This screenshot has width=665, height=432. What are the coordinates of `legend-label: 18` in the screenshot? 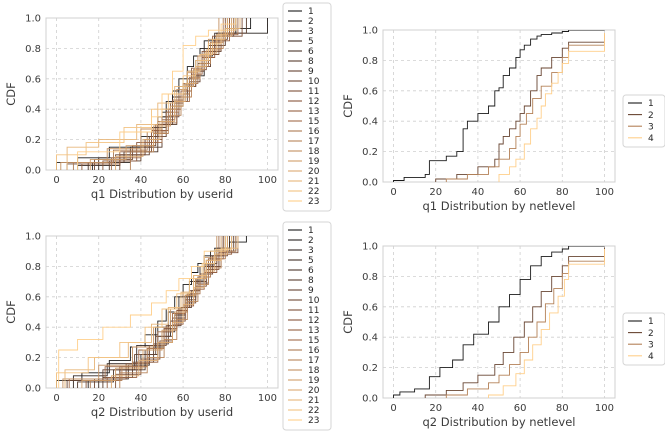 It's located at (314, 152).